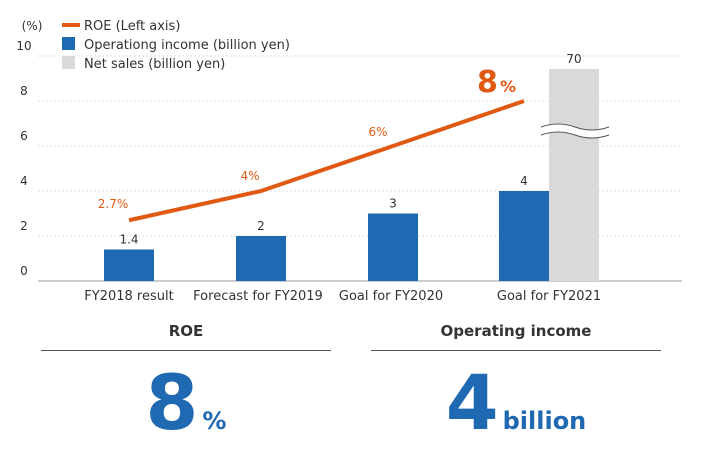 The image size is (702, 452). I want to click on y-tick-label: 4, so click(24, 181).